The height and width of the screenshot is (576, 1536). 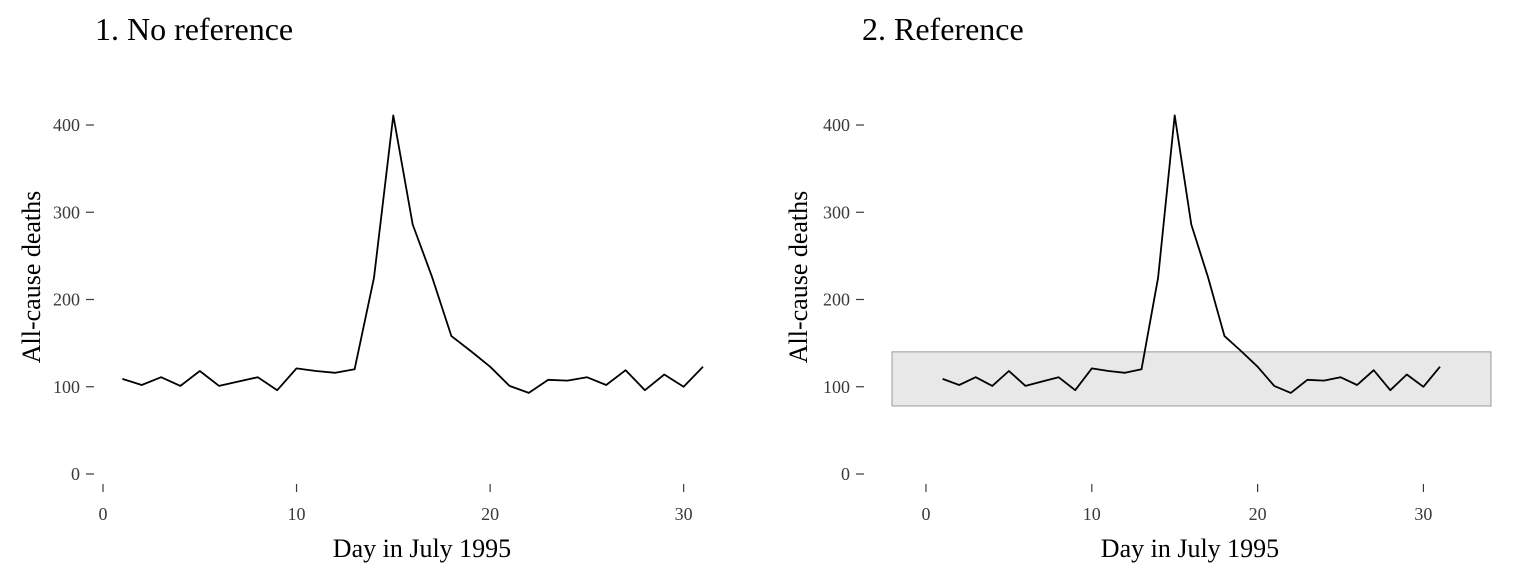 I want to click on reference-band-layer, so click(x=1191, y=379).